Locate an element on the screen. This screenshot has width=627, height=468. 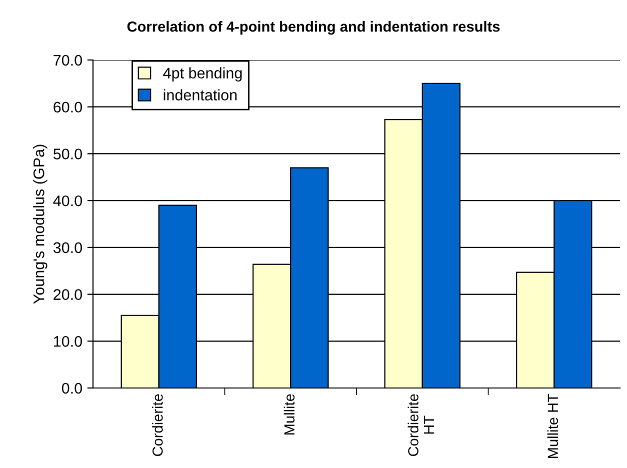
x-tick-label: Mullite HT is located at coordinates (552, 426).